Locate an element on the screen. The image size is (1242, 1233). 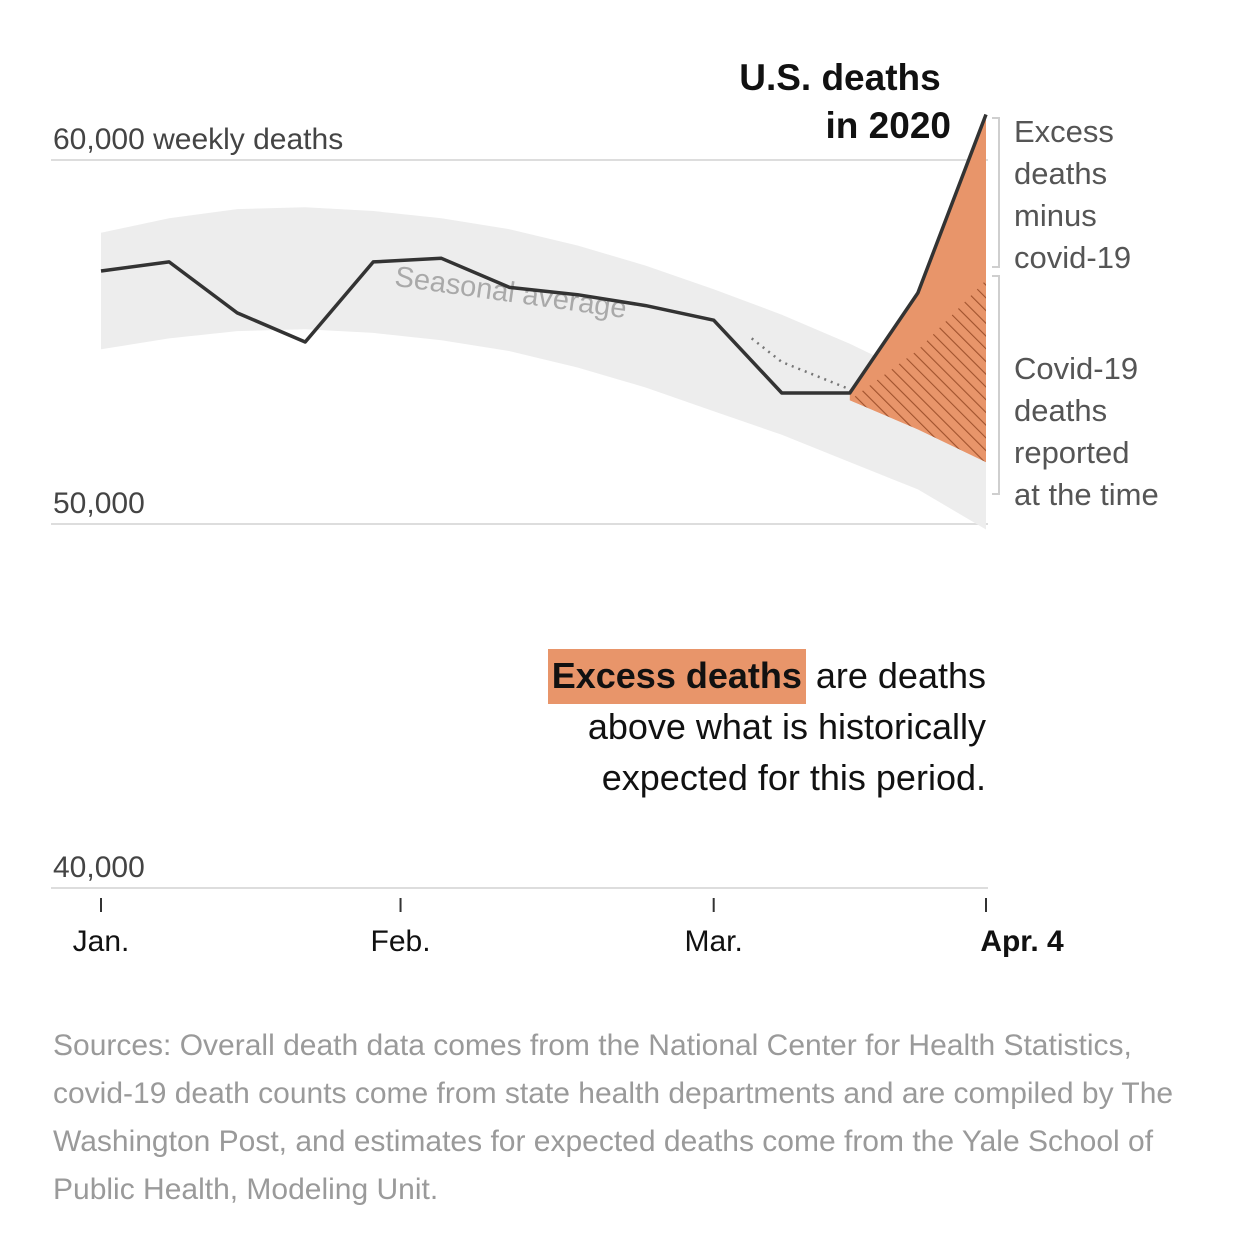
covid-reported-bracket is located at coordinates (996, 385).